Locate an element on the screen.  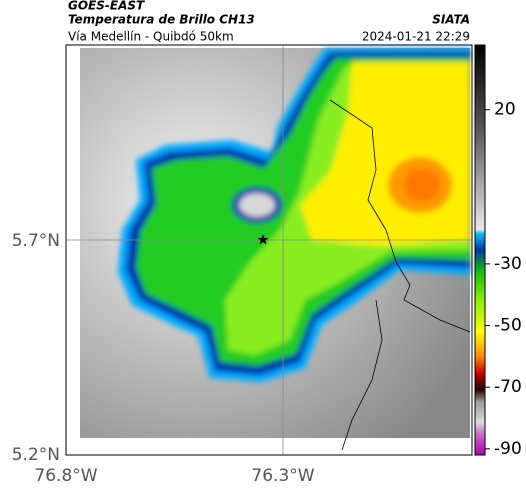
colorbar-tick-label: -90 is located at coordinates (508, 449).